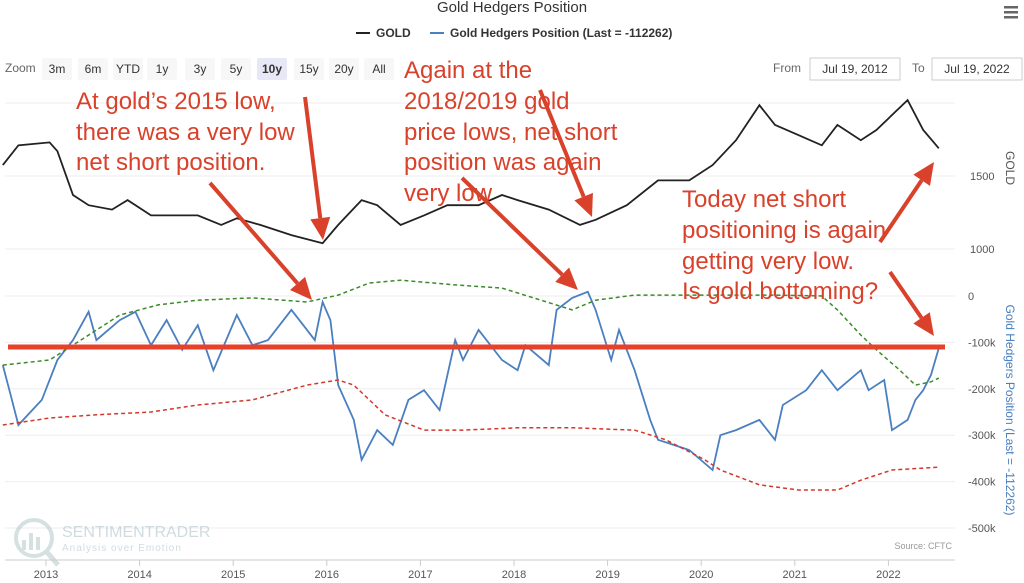  I want to click on x-tick-label: 2021, so click(795, 575).